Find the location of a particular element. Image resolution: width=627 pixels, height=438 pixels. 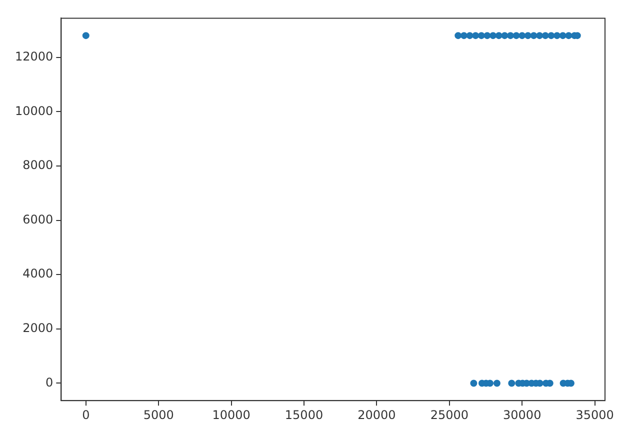

y-tick-label: 2000 is located at coordinates (38, 328).